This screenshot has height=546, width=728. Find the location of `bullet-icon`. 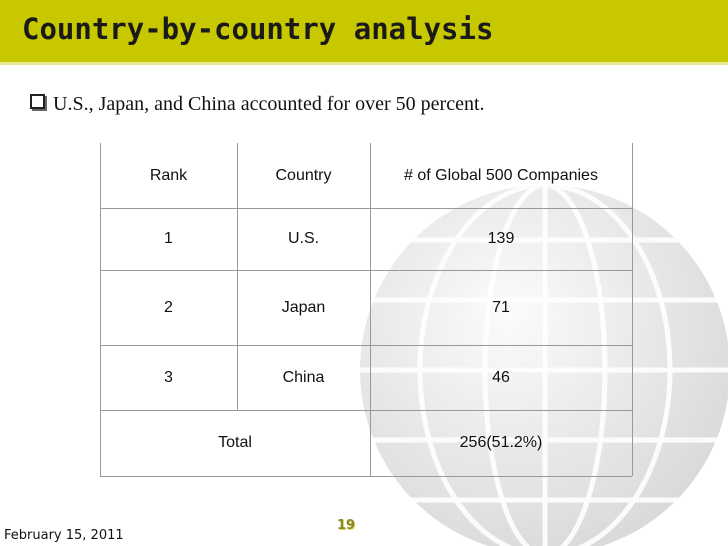

bullet-icon is located at coordinates (37, 101).